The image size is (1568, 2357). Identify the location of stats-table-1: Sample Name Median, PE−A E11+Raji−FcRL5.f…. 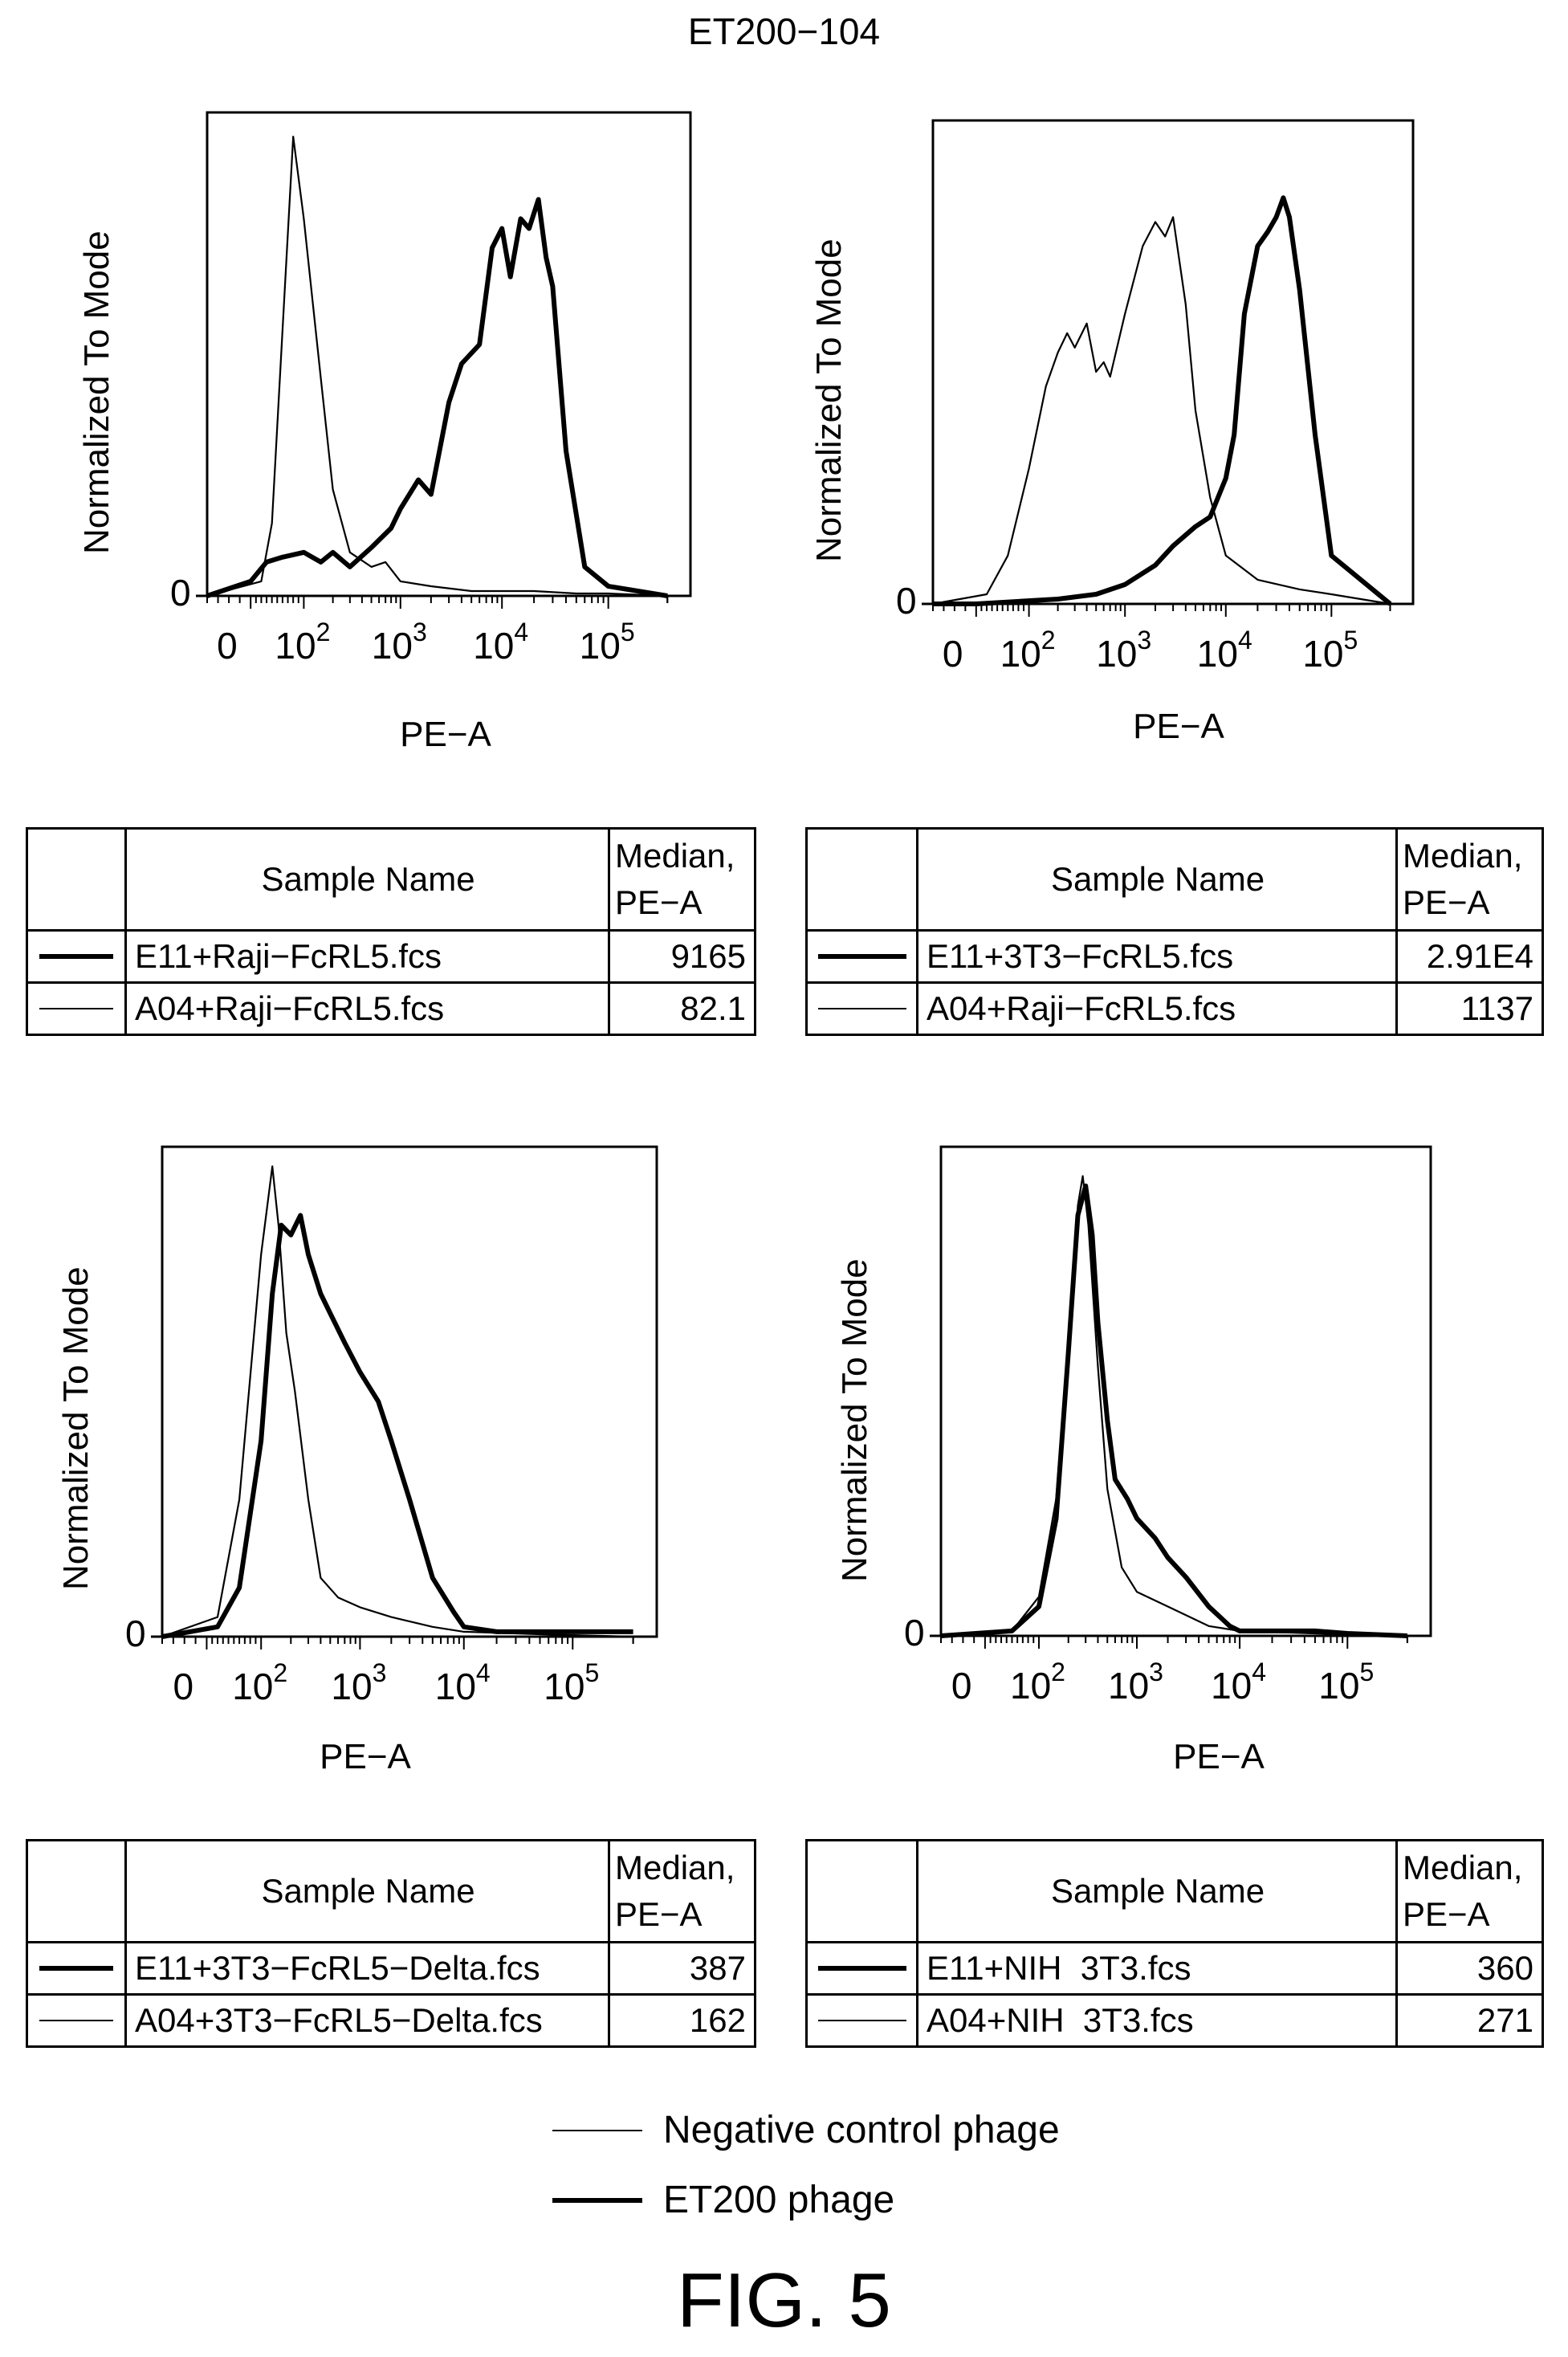
(391, 931).